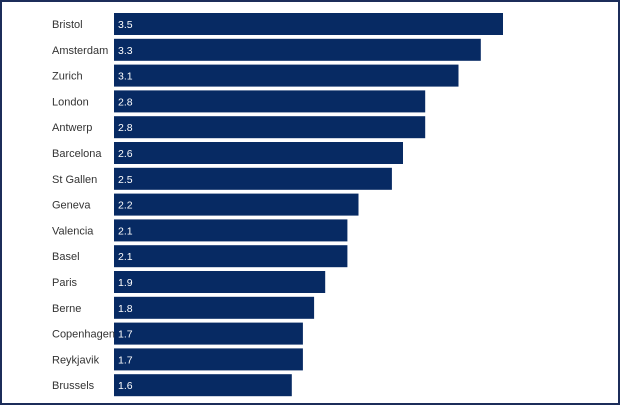  I want to click on bar-row: Zurich 3.1, so click(255, 75).